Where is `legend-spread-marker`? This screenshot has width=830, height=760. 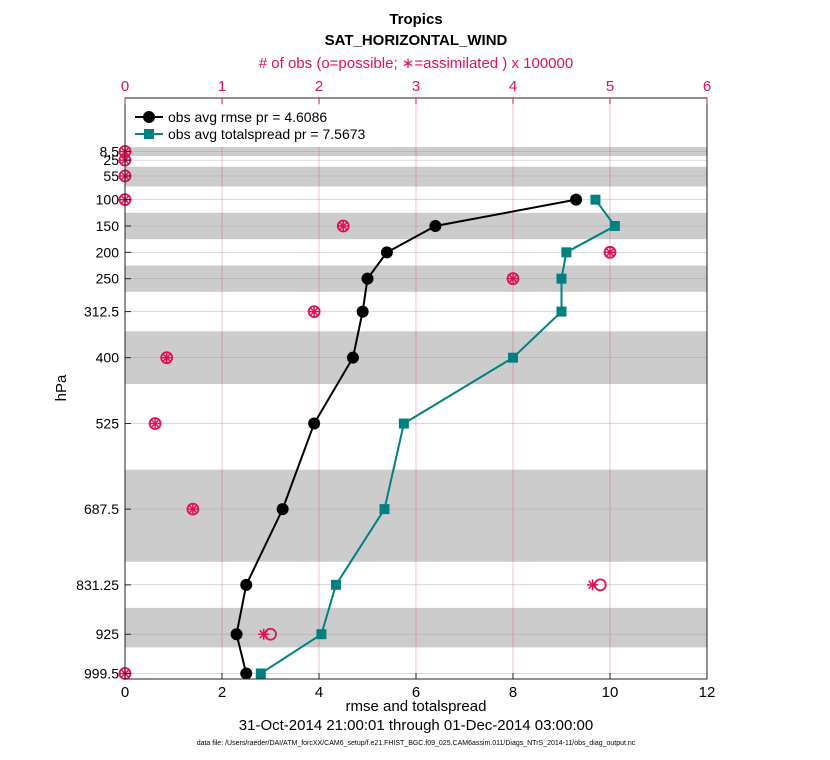
legend-spread-marker is located at coordinates (149, 134).